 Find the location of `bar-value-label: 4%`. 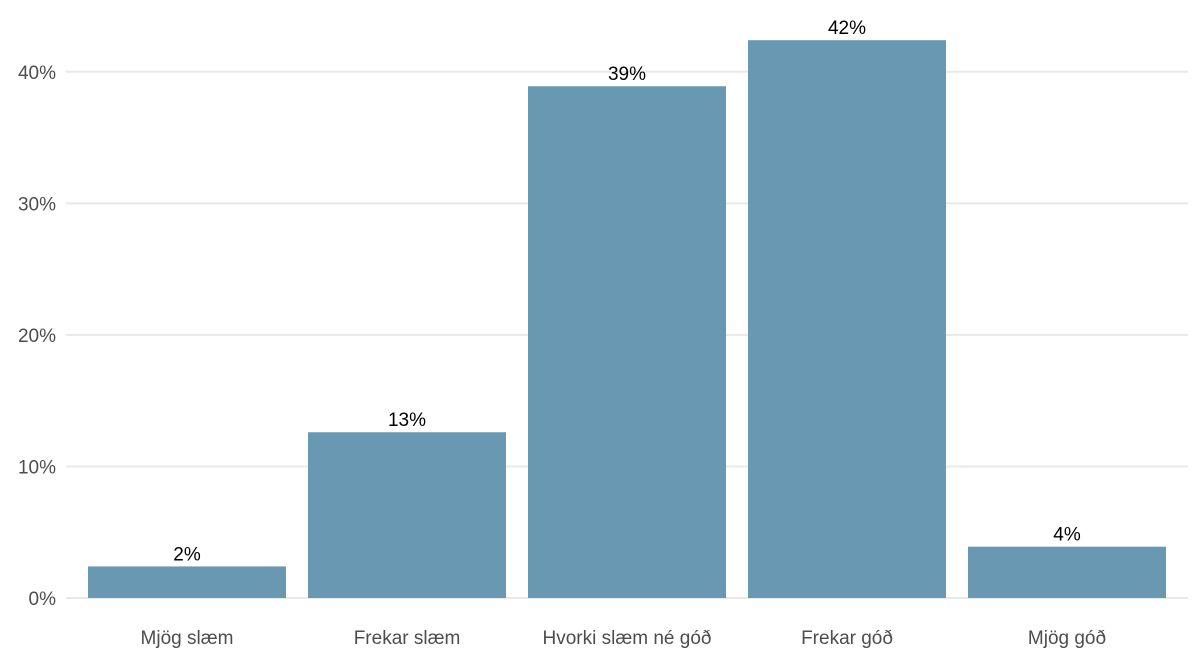

bar-value-label: 4% is located at coordinates (1067, 535).